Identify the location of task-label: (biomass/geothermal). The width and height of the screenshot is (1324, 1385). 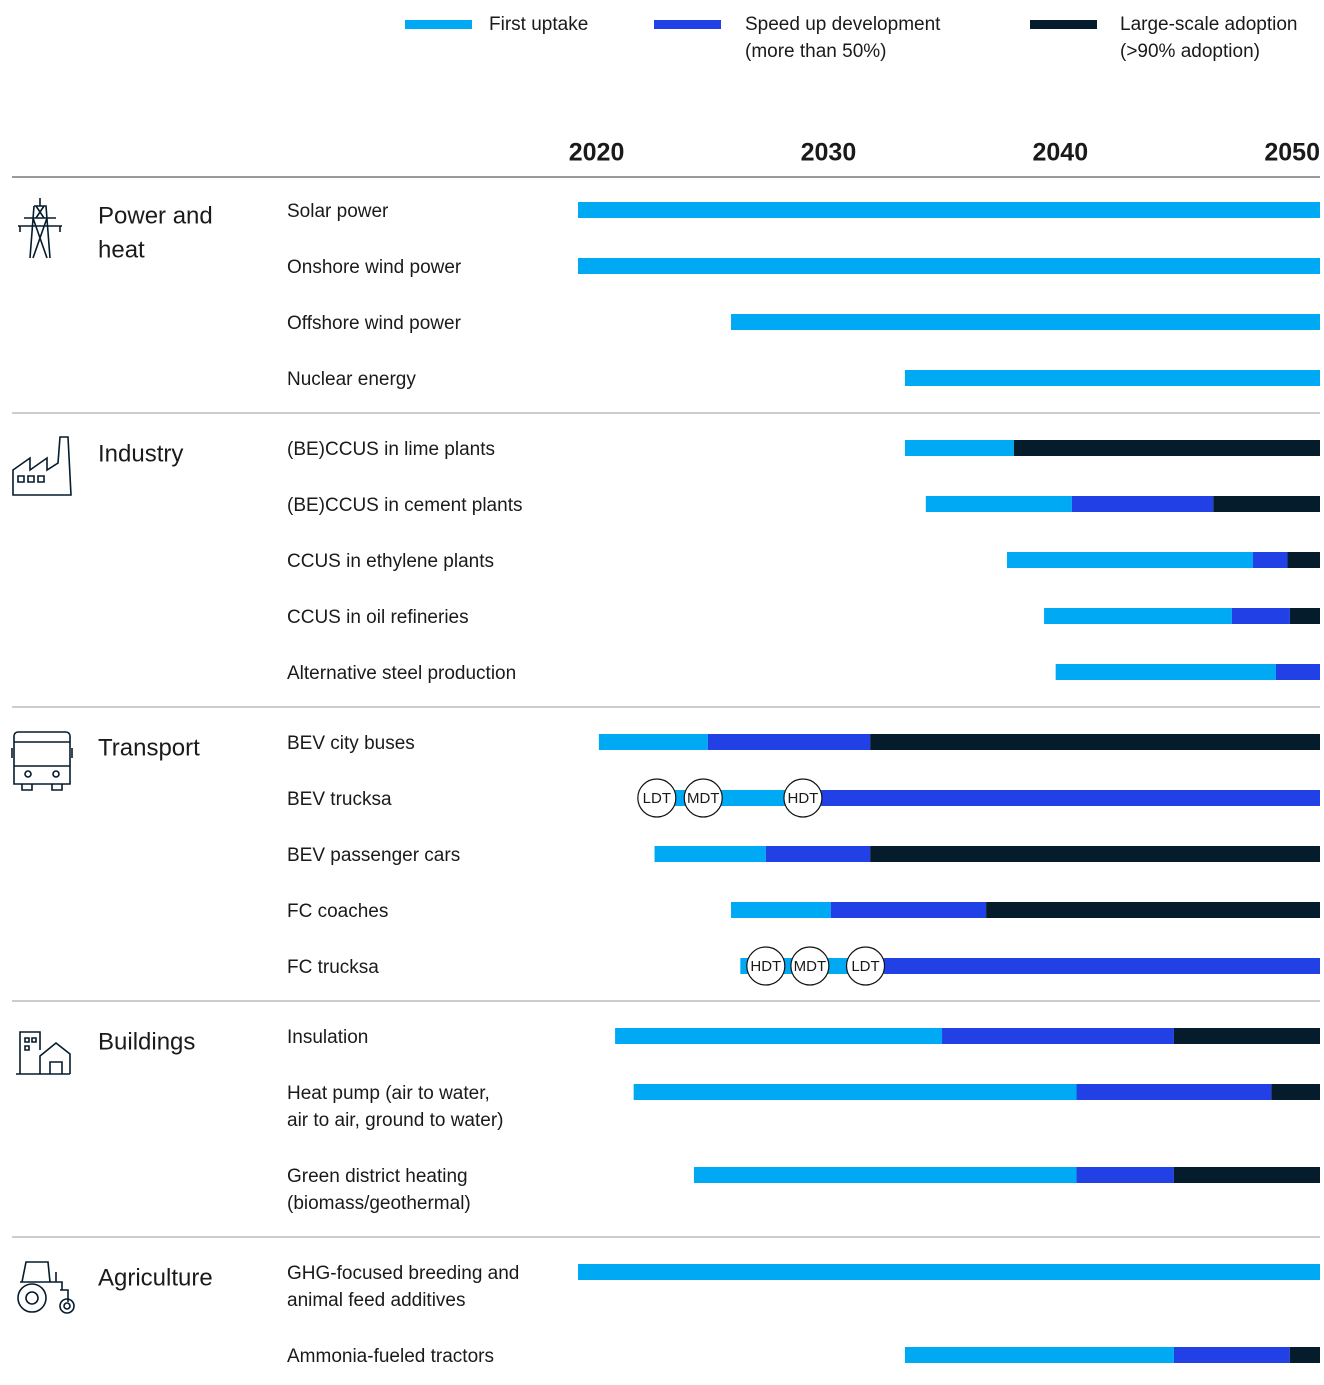
(379, 1203).